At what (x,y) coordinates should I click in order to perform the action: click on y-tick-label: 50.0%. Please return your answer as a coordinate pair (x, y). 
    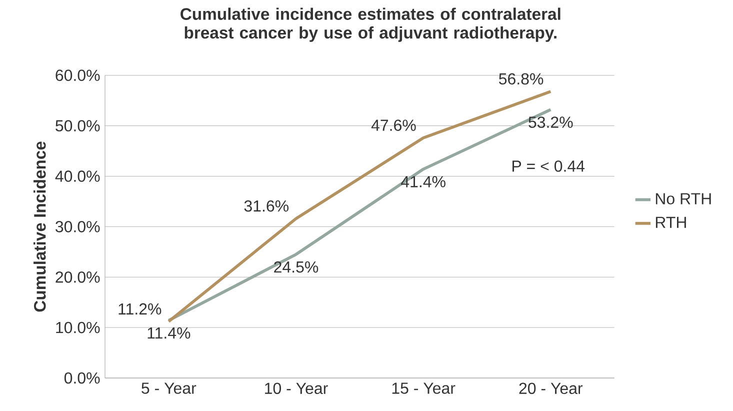
    Looking at the image, I should click on (78, 126).